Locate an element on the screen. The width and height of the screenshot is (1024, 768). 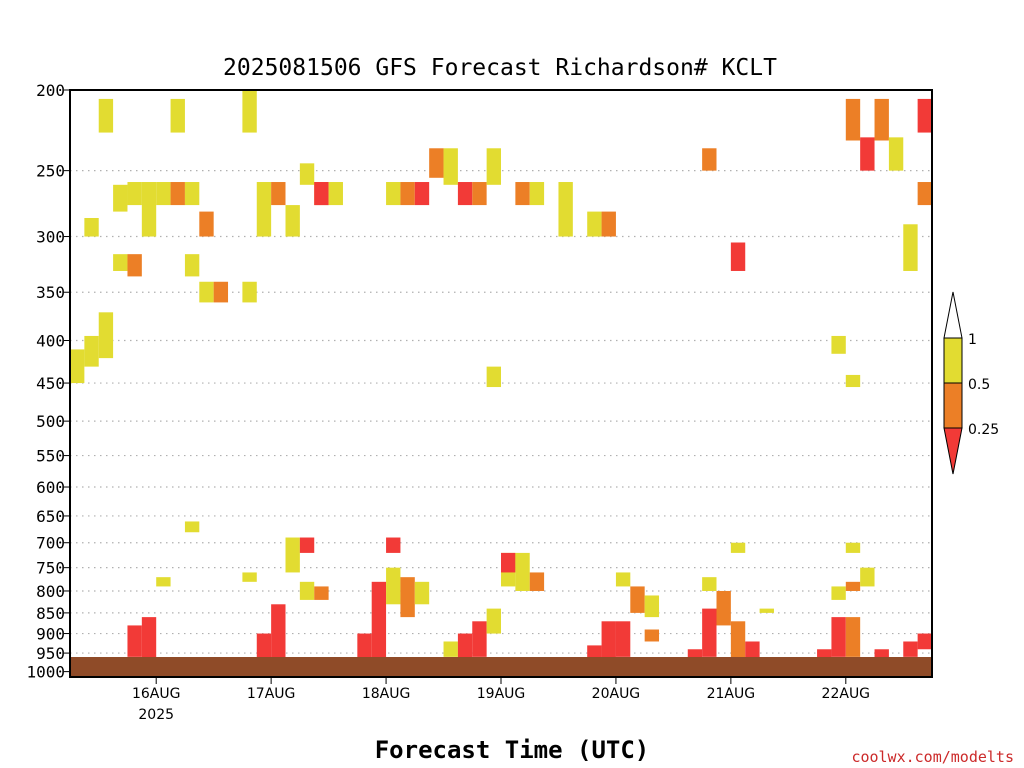
ytick-label-800: 800 is located at coordinates (50, 591).